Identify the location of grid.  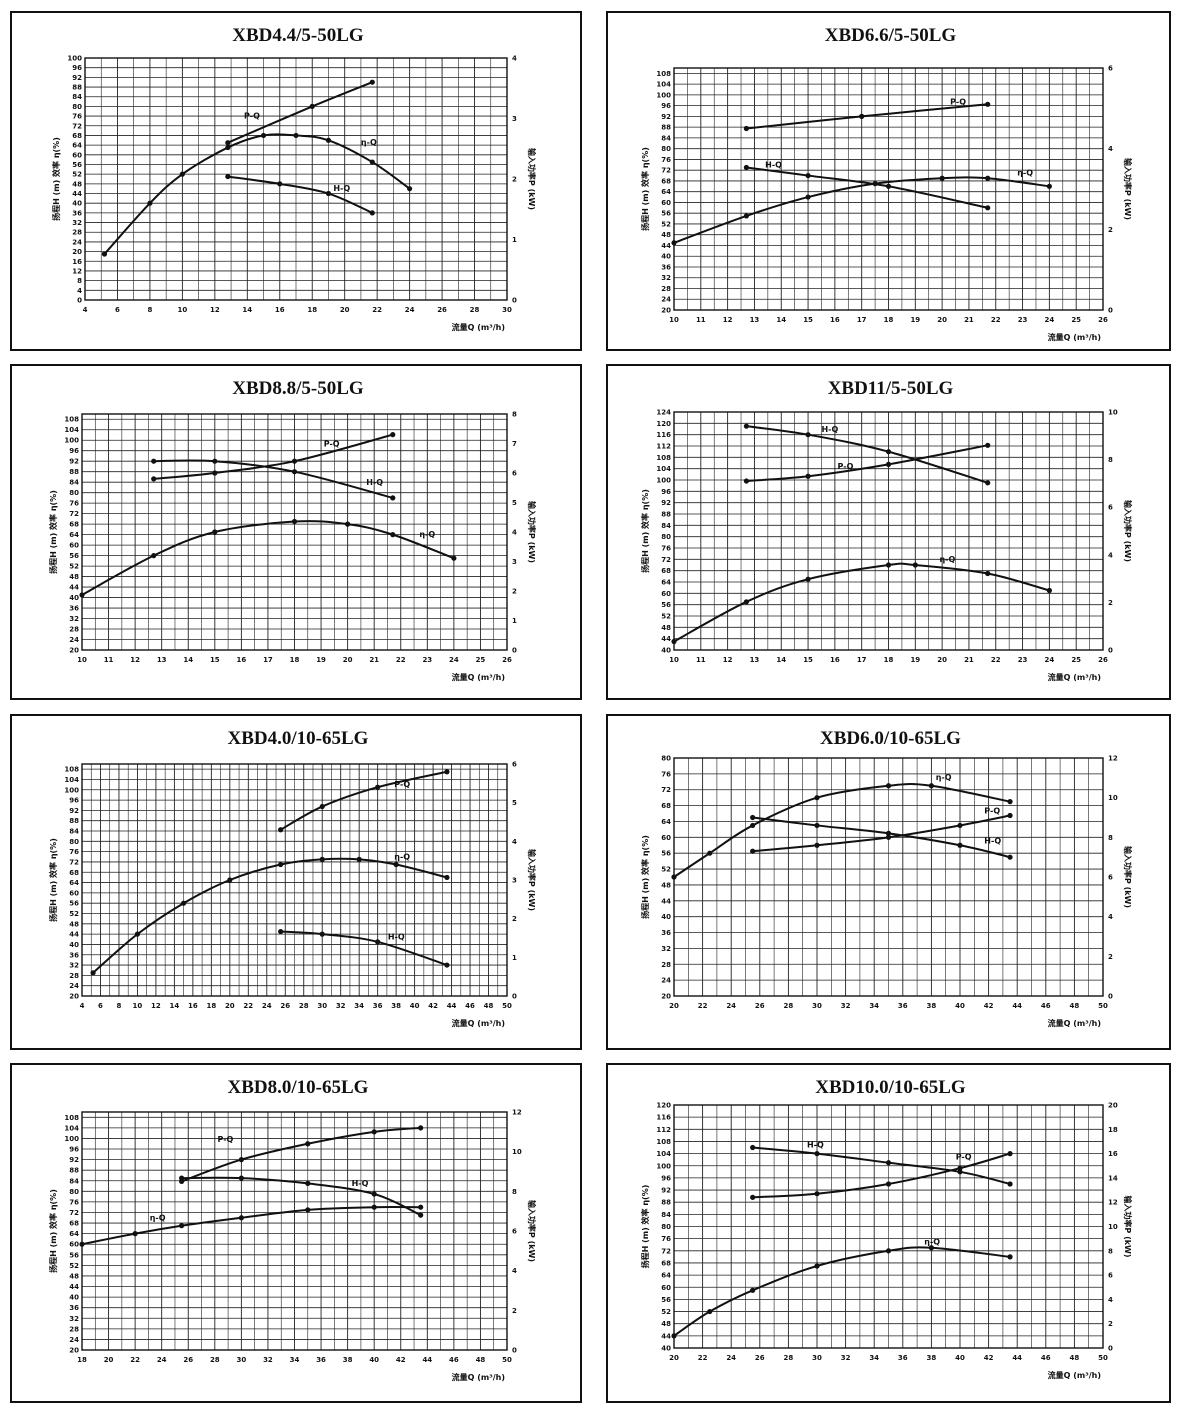
(888, 189).